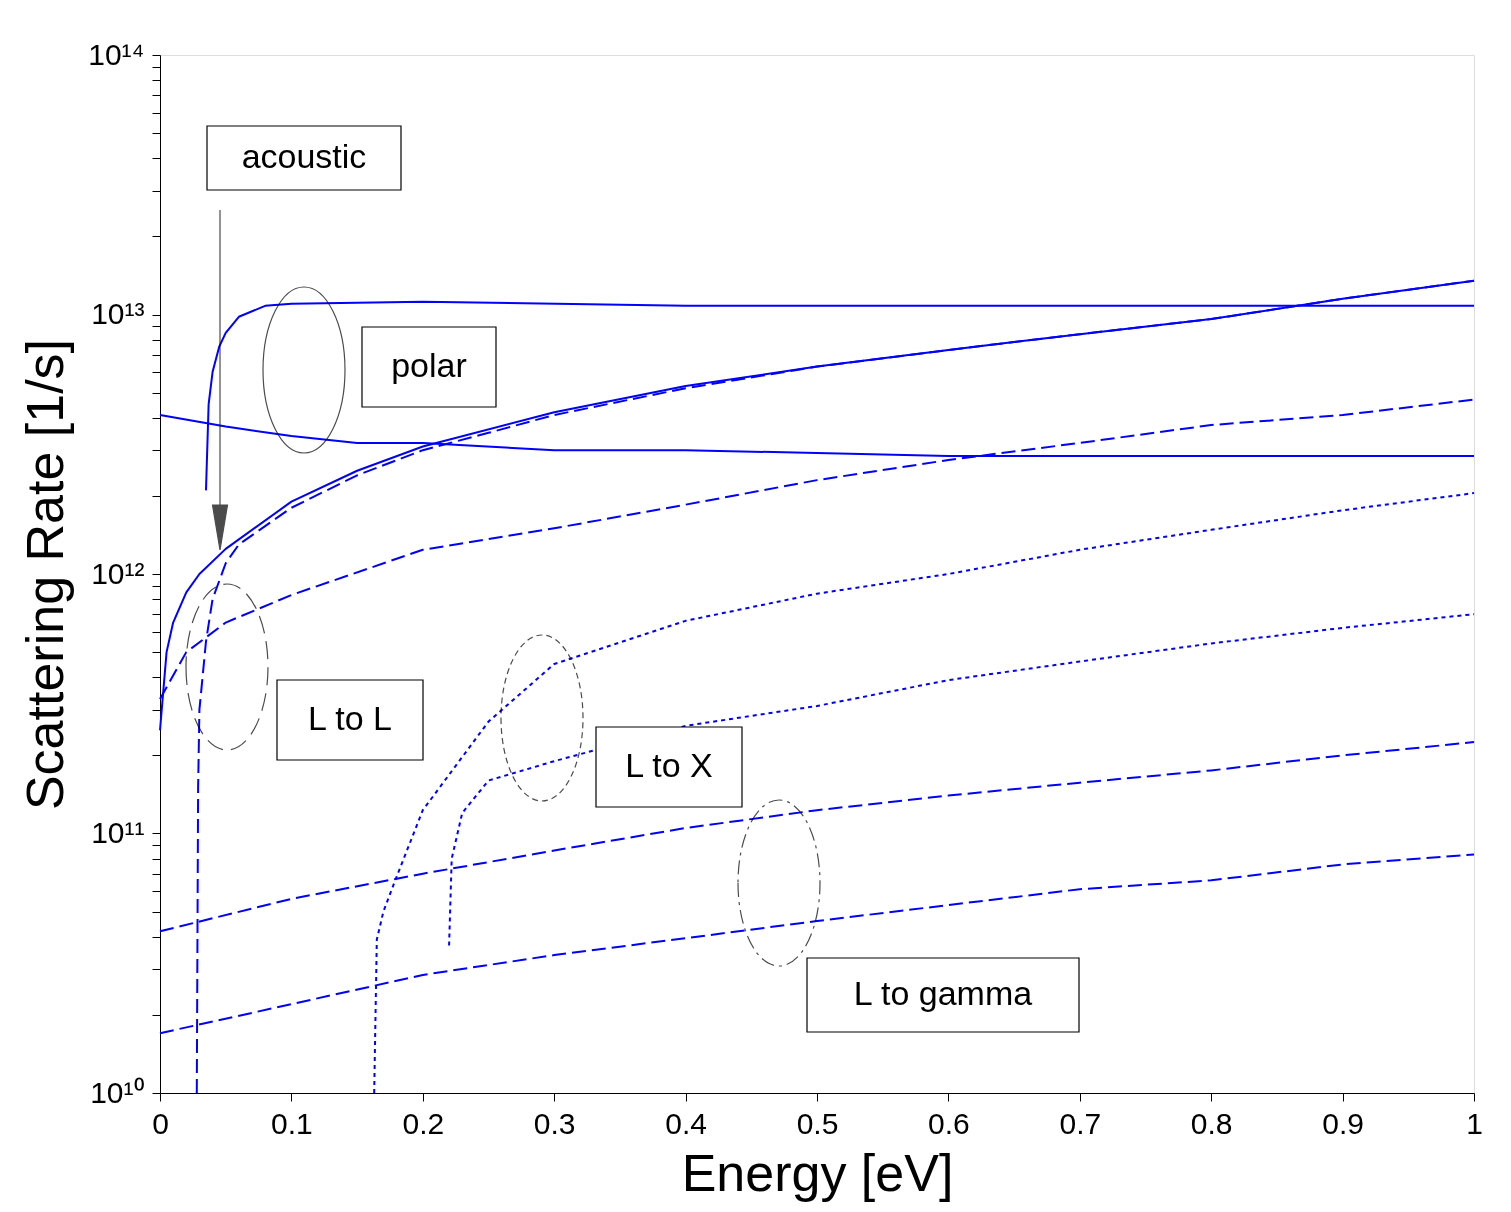 The height and width of the screenshot is (1212, 1511). What do you see at coordinates (1211, 1123) in the screenshot?
I see `x-tick-label: 0.8` at bounding box center [1211, 1123].